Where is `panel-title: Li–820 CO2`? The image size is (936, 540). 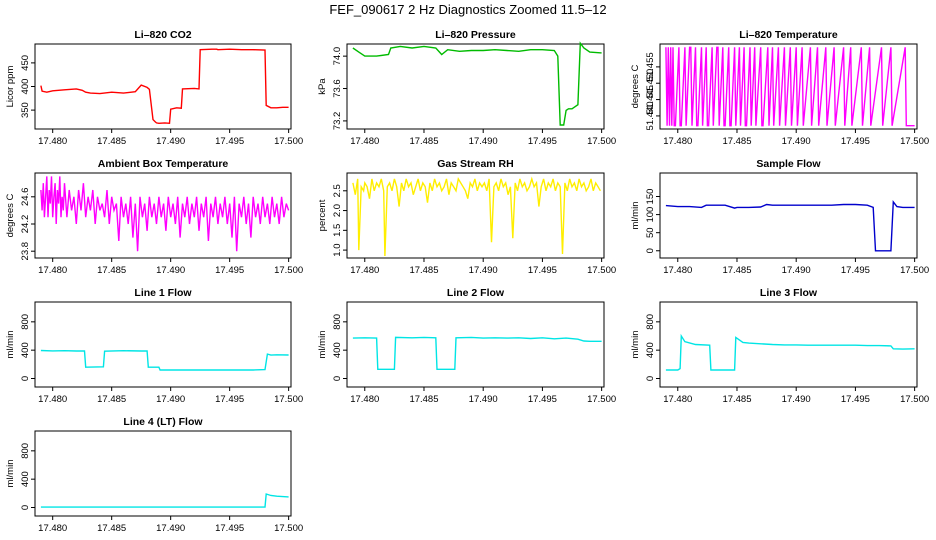 panel-title: Li–820 CO2 is located at coordinates (162, 35).